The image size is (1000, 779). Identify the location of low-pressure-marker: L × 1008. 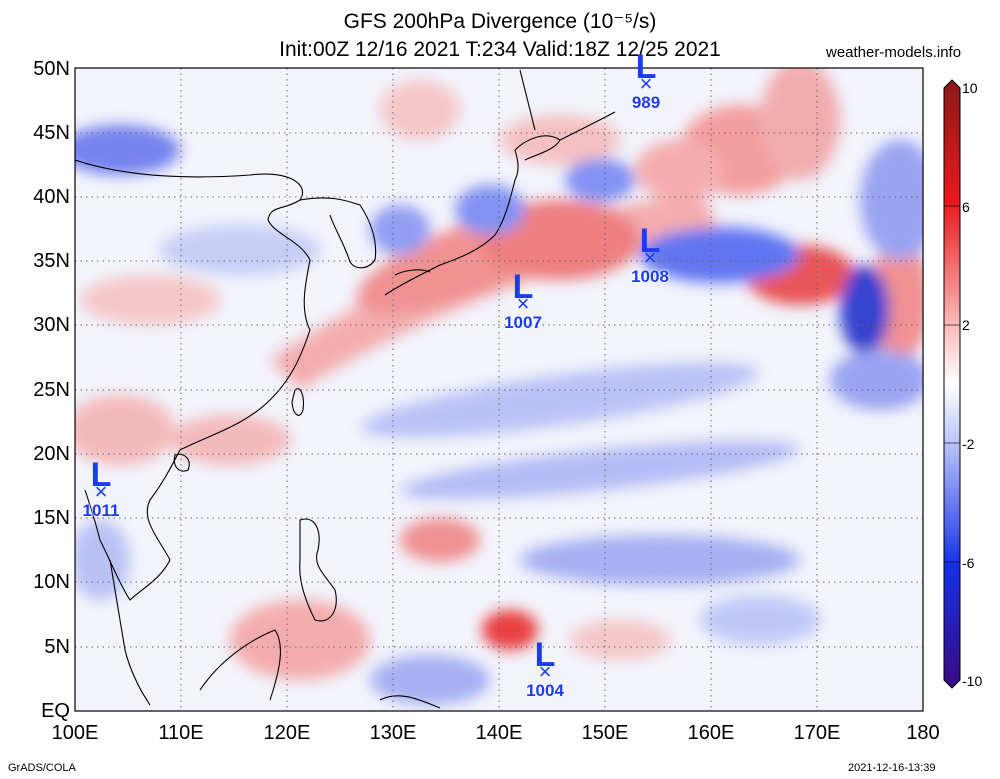
(650, 254).